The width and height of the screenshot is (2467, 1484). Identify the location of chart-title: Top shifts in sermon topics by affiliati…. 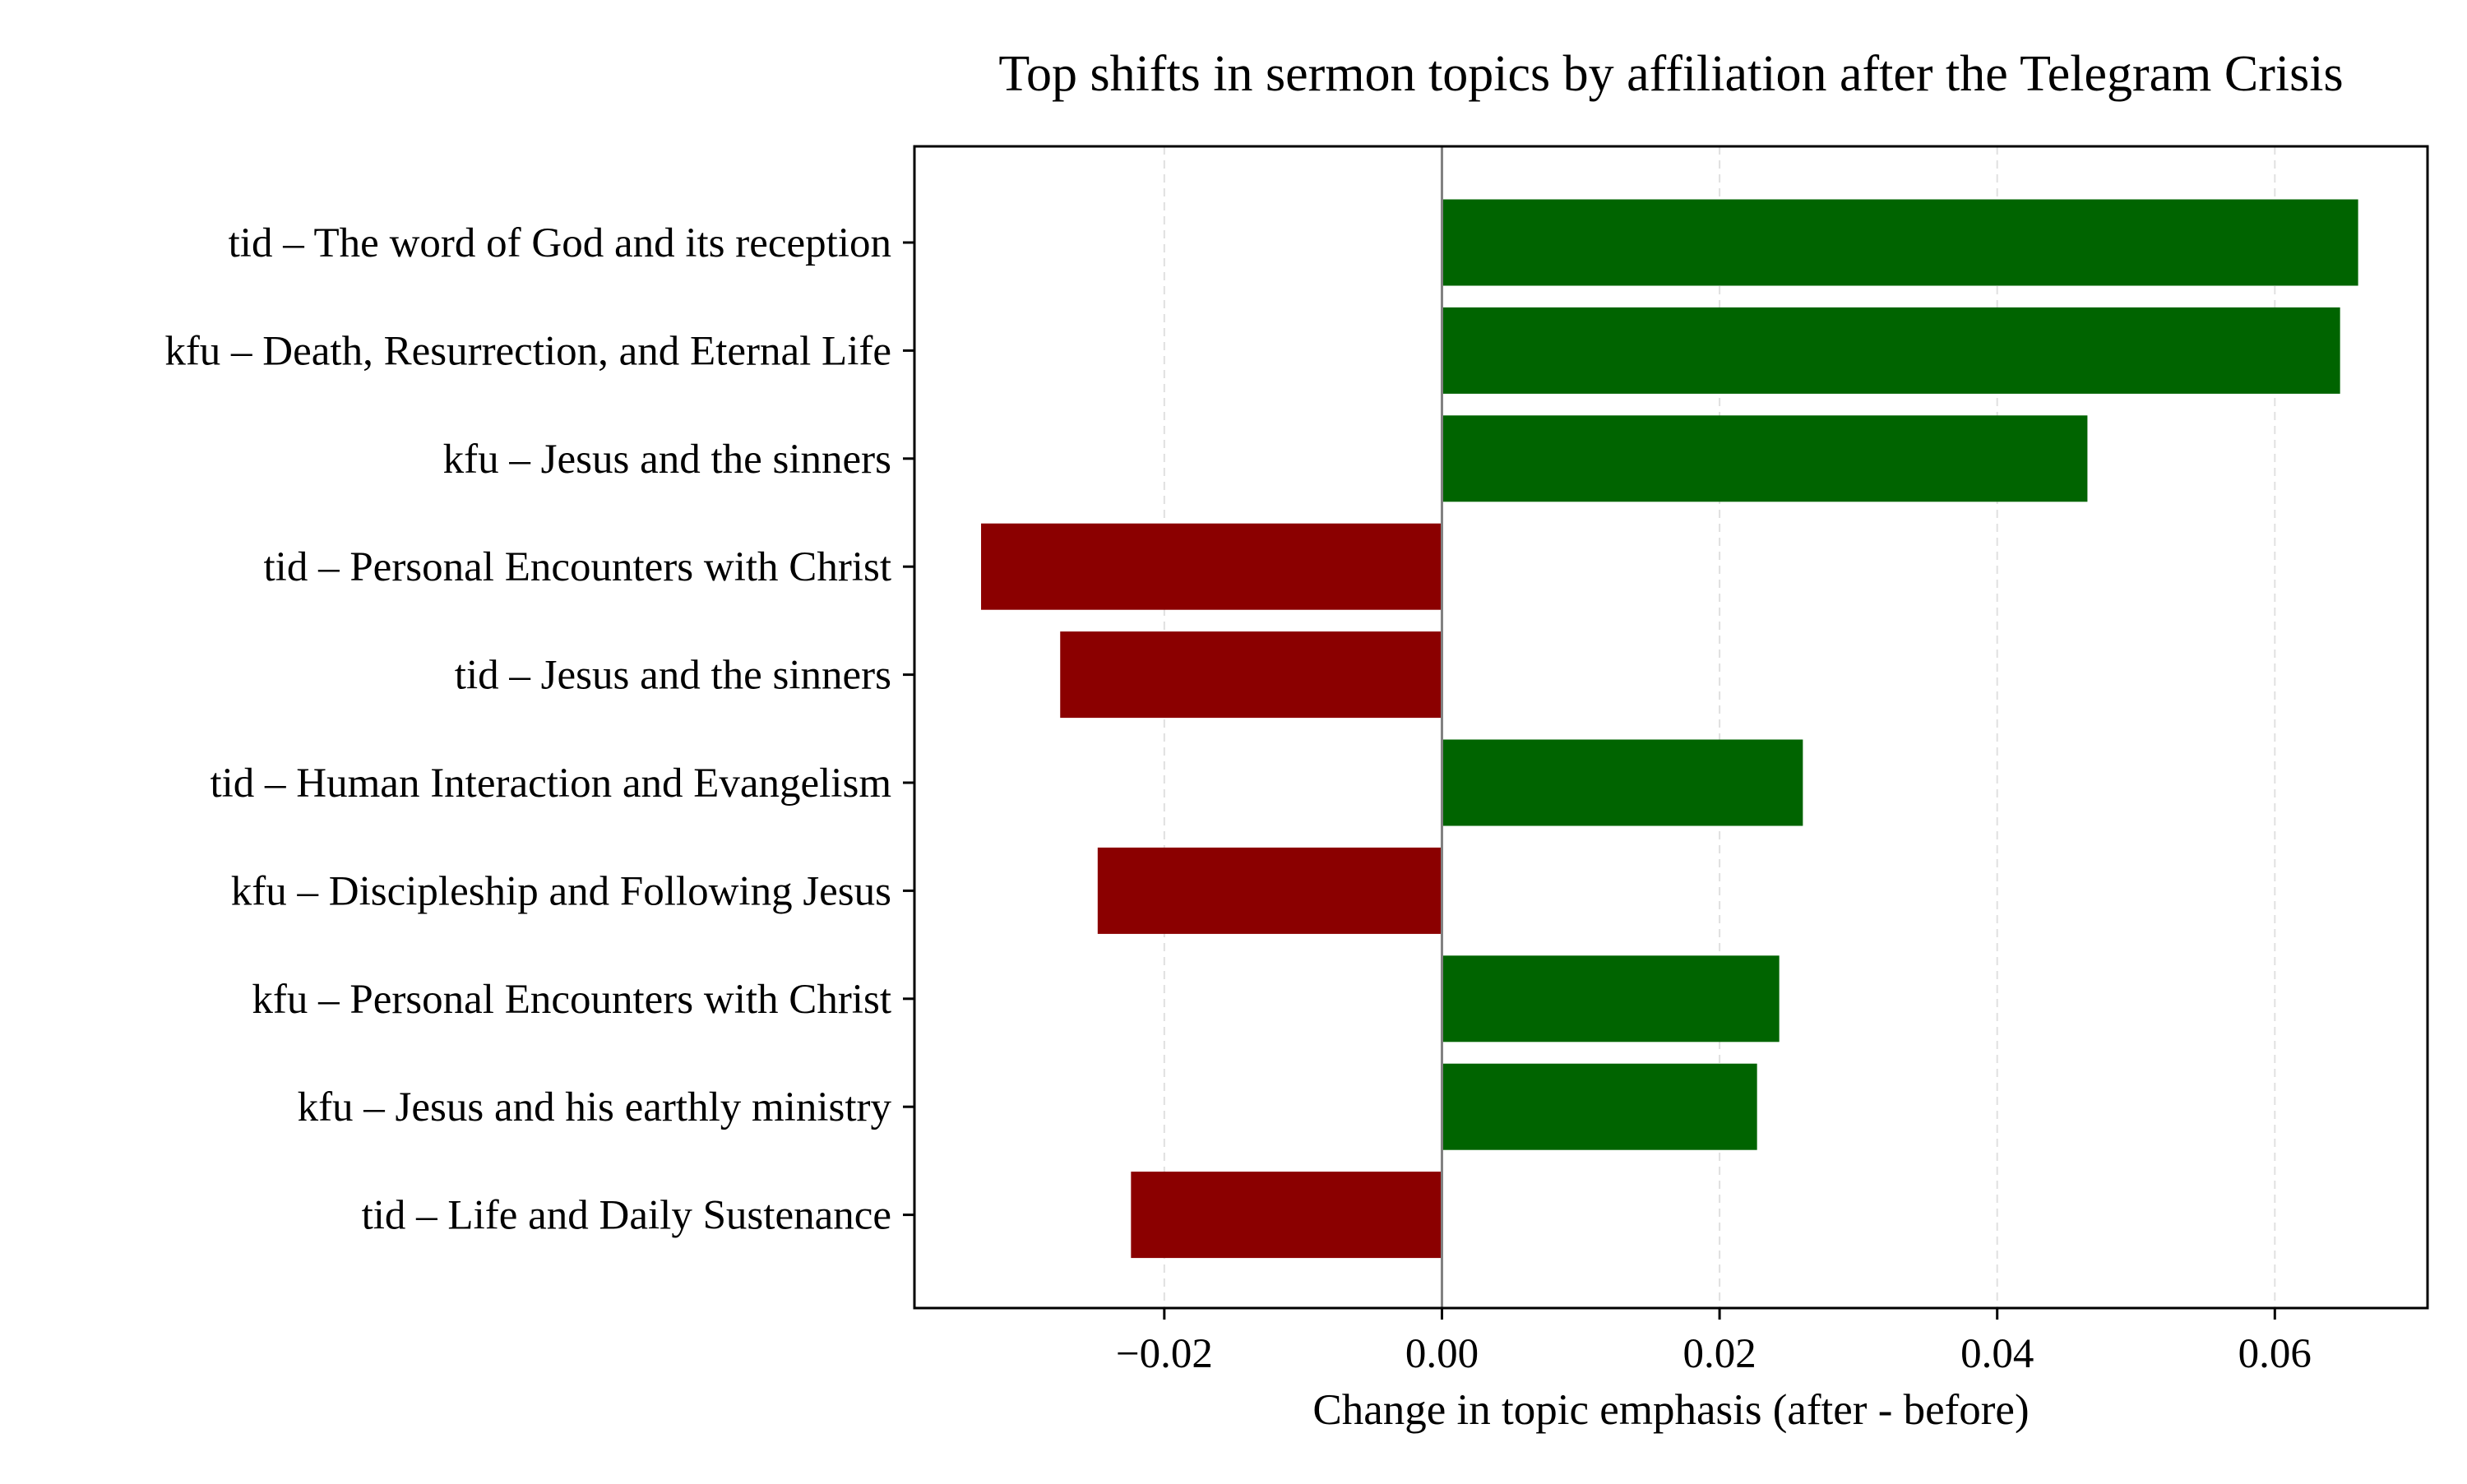
(1671, 74).